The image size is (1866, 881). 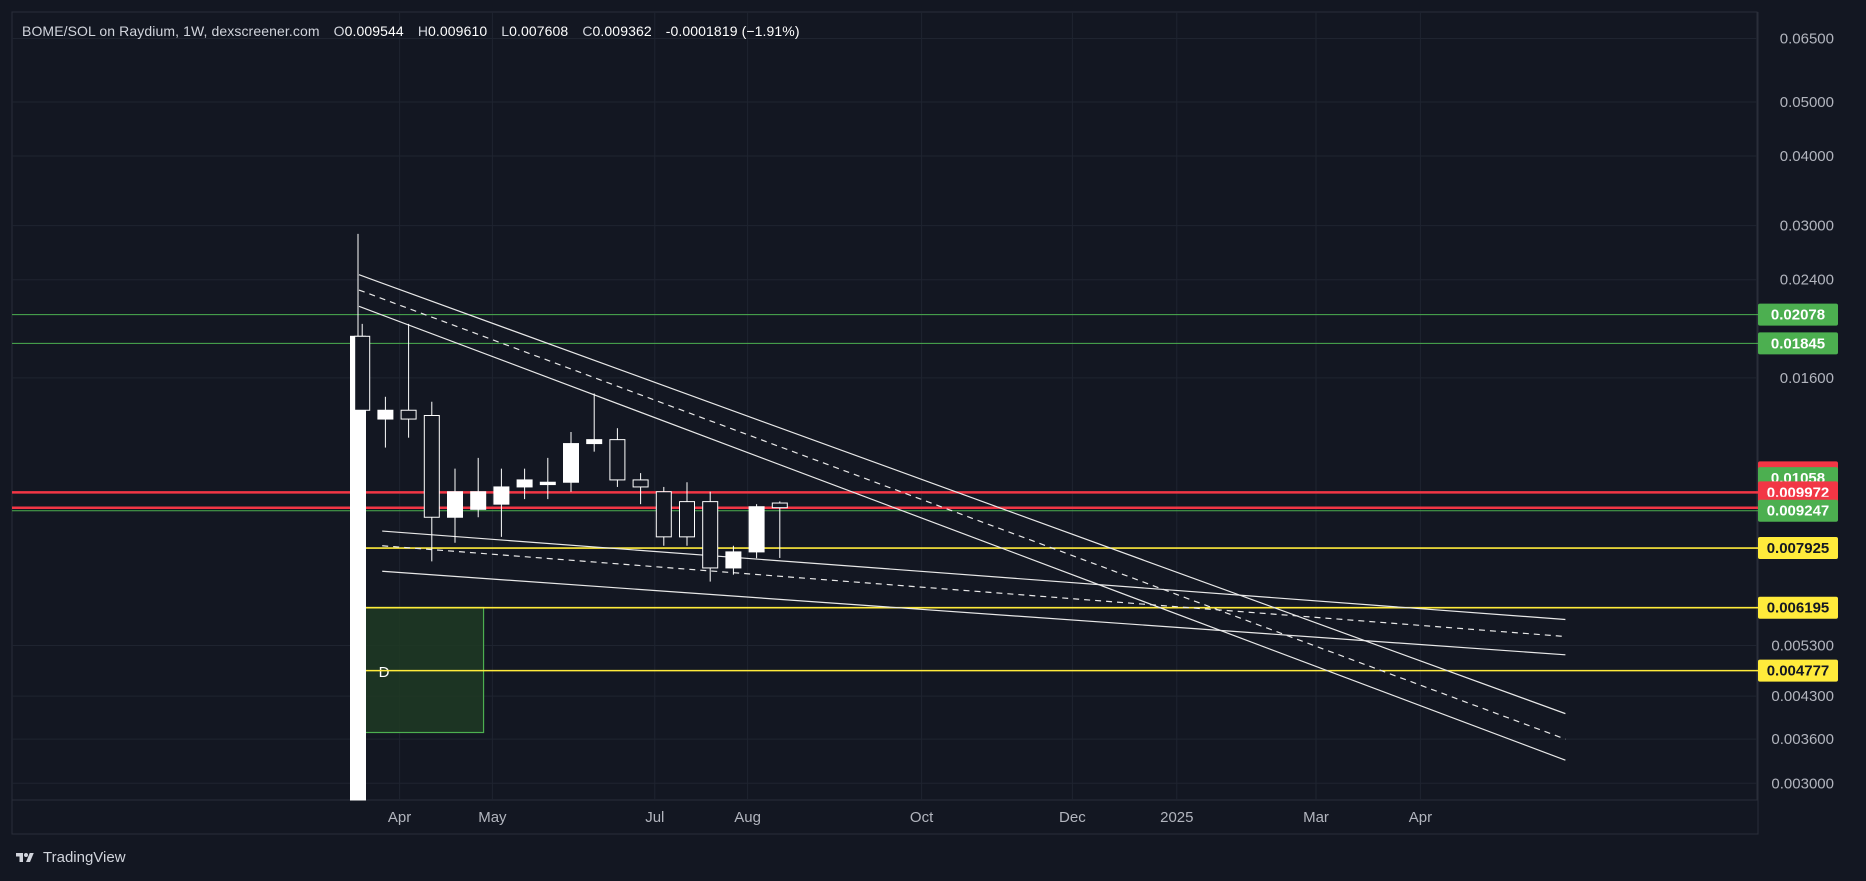 I want to click on tradingview-brand: TradingView, so click(x=69, y=857).